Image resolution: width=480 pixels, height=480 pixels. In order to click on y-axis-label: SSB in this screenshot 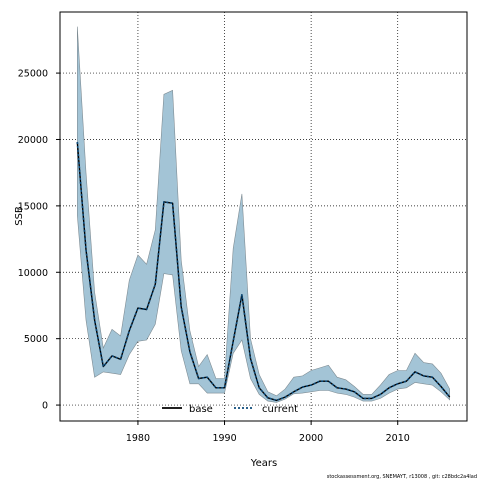, I will do `click(19, 216)`.